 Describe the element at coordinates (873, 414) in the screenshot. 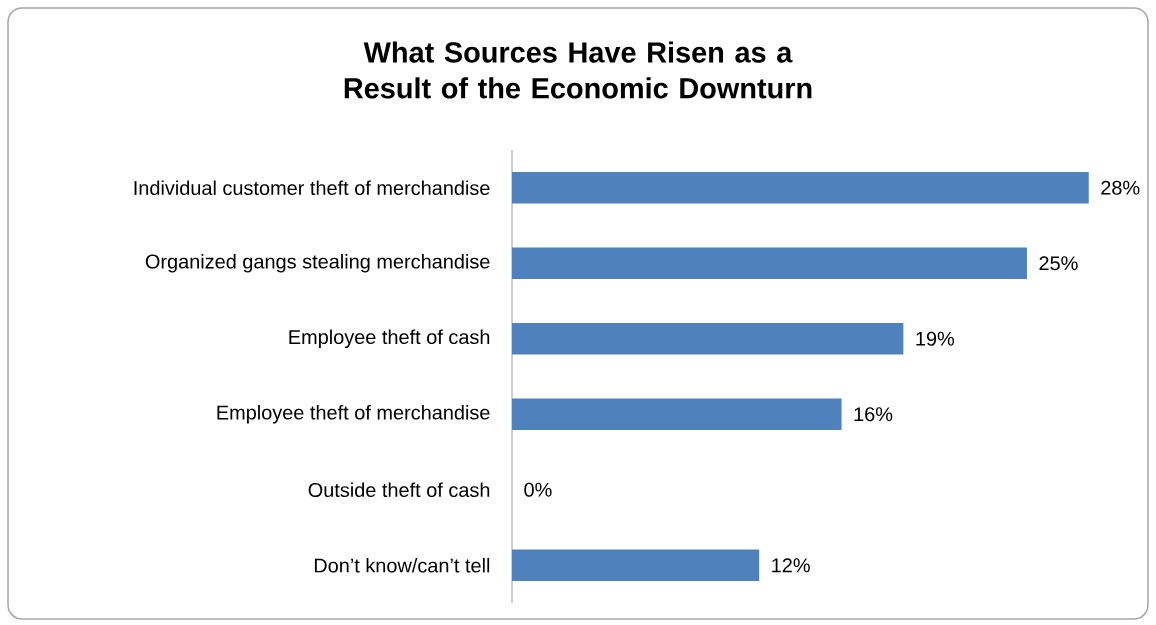

I see `data-label: 16%` at that location.